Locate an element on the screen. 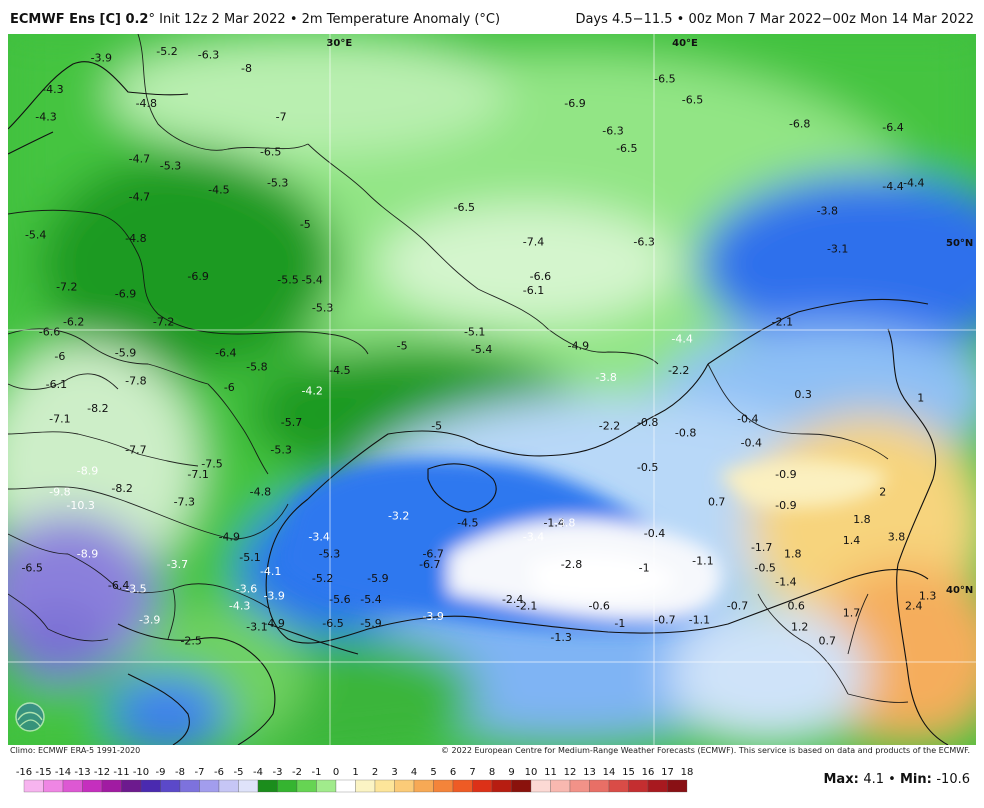  anomaly-value-7: -7 is located at coordinates (281, 117).